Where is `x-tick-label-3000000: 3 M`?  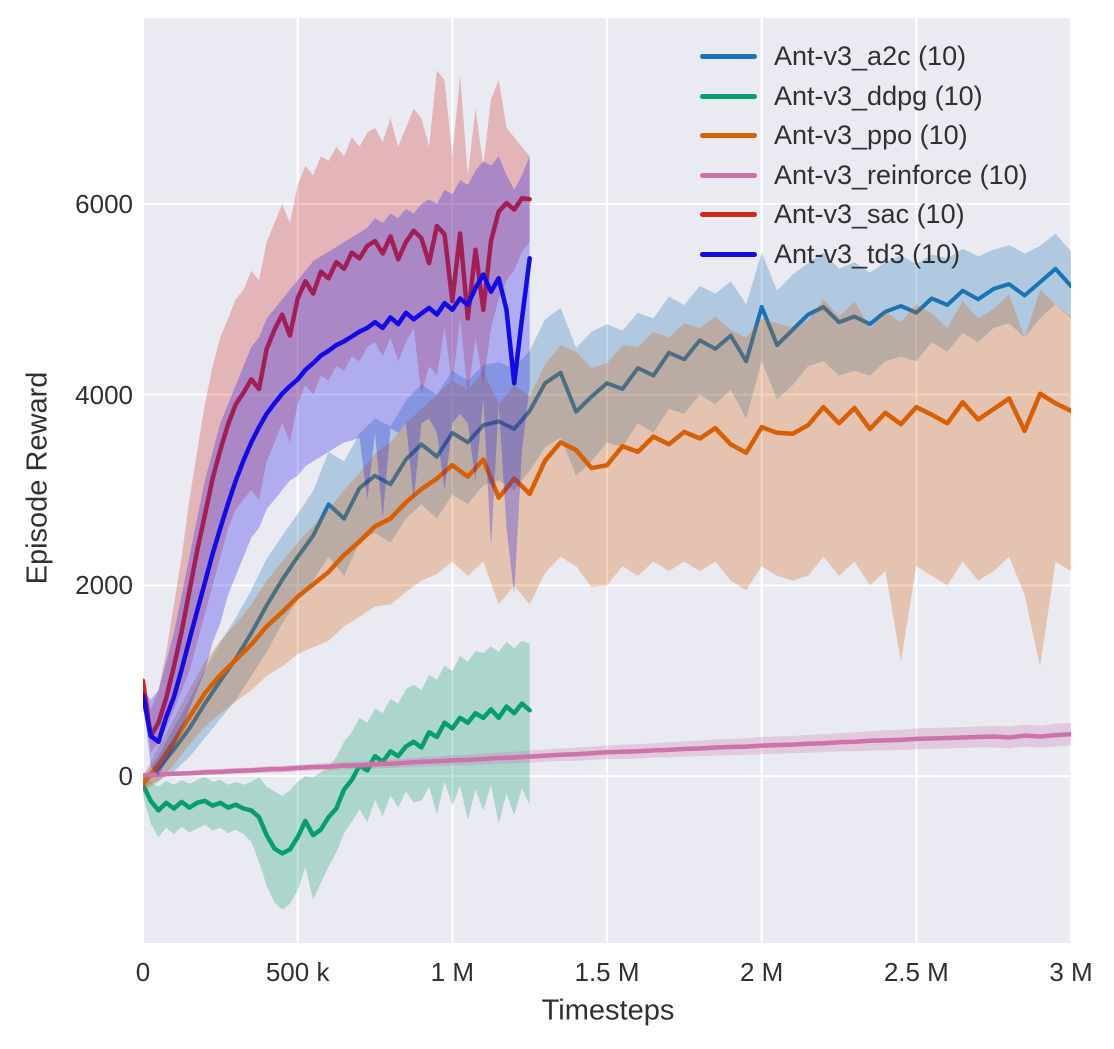
x-tick-label-3000000: 3 M is located at coordinates (1071, 972).